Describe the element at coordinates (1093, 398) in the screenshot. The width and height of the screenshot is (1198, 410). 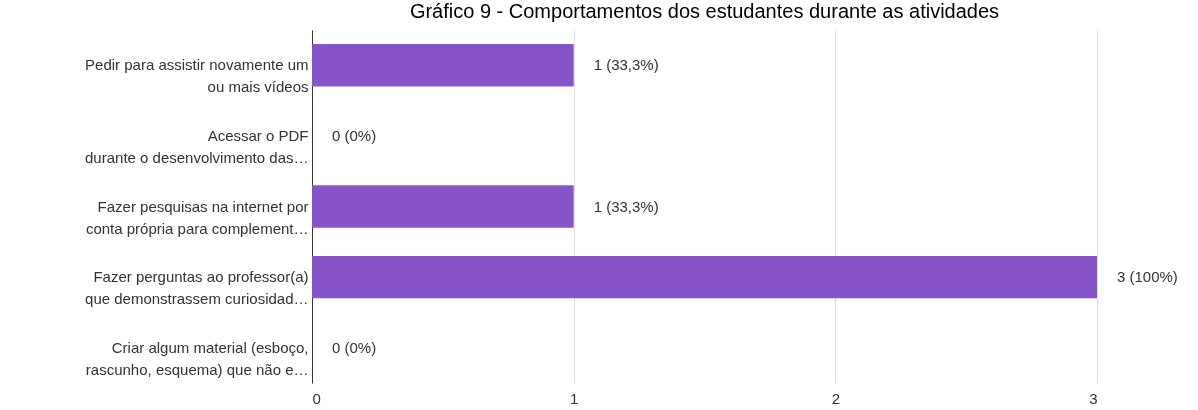
I see `x-tick-label: 3` at that location.